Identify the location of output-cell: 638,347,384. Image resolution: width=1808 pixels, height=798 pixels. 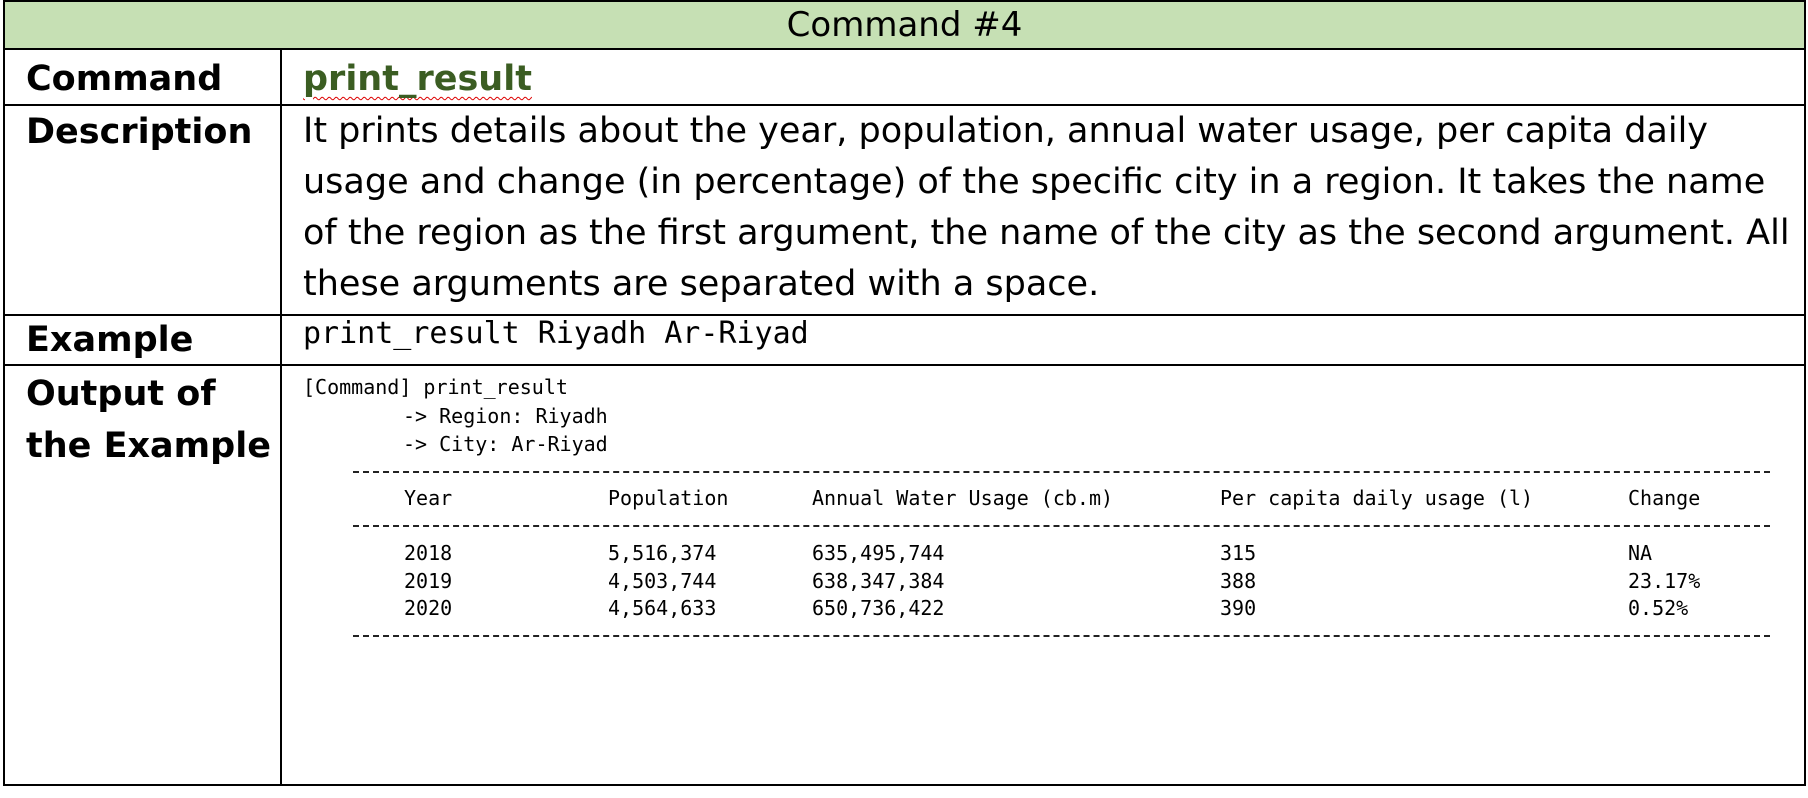
(878, 581).